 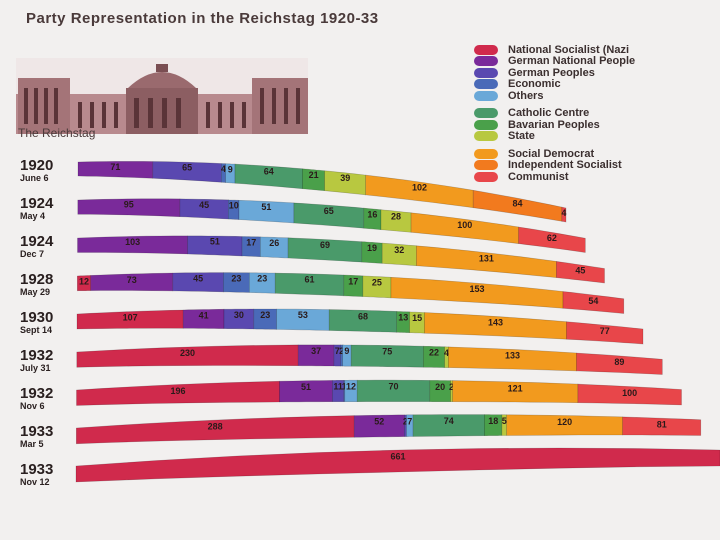 I want to click on seat-count-label: 65, so click(x=187, y=168).